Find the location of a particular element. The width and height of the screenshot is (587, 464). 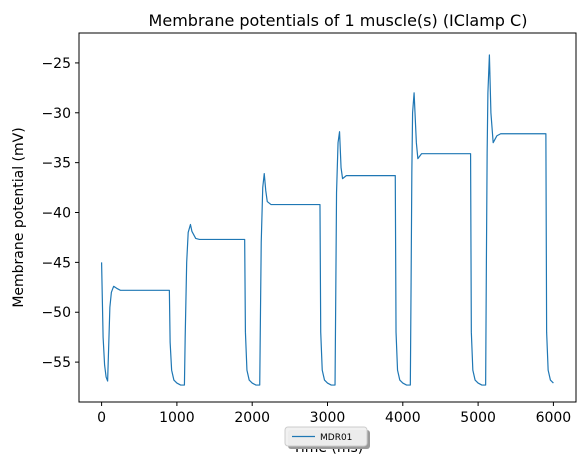

legend-box is located at coordinates (326, 436).